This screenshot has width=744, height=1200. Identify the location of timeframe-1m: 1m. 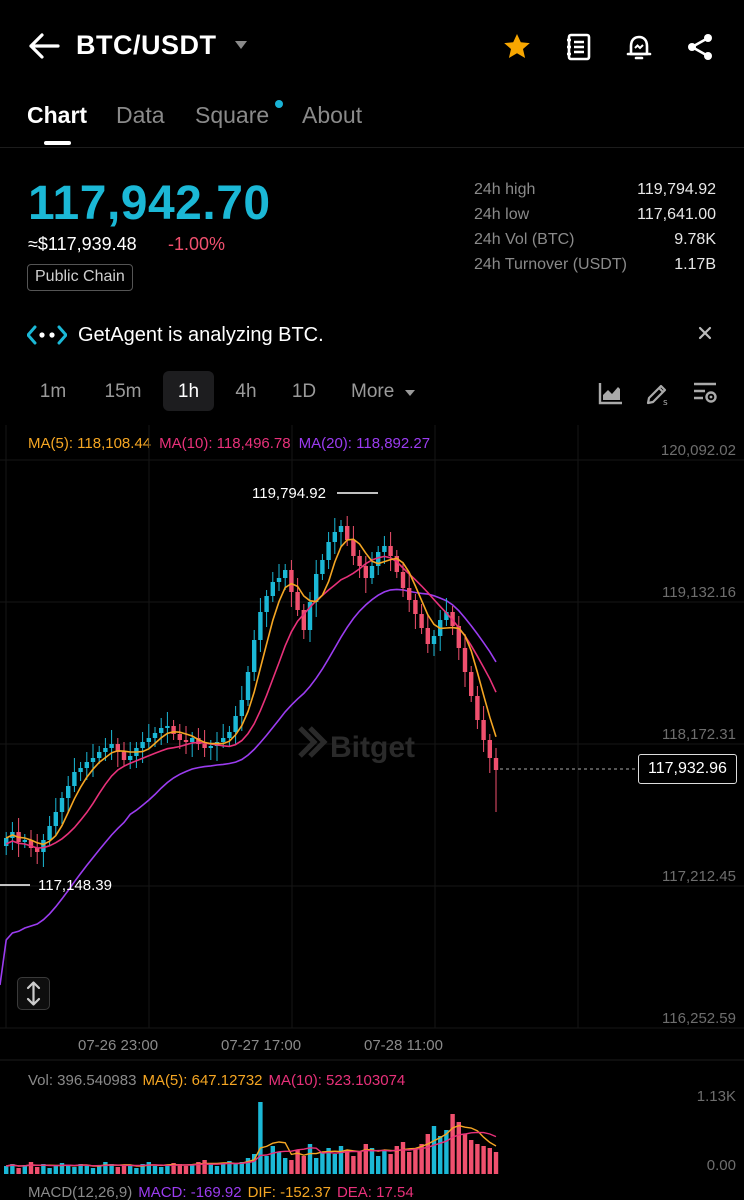
(53, 391).